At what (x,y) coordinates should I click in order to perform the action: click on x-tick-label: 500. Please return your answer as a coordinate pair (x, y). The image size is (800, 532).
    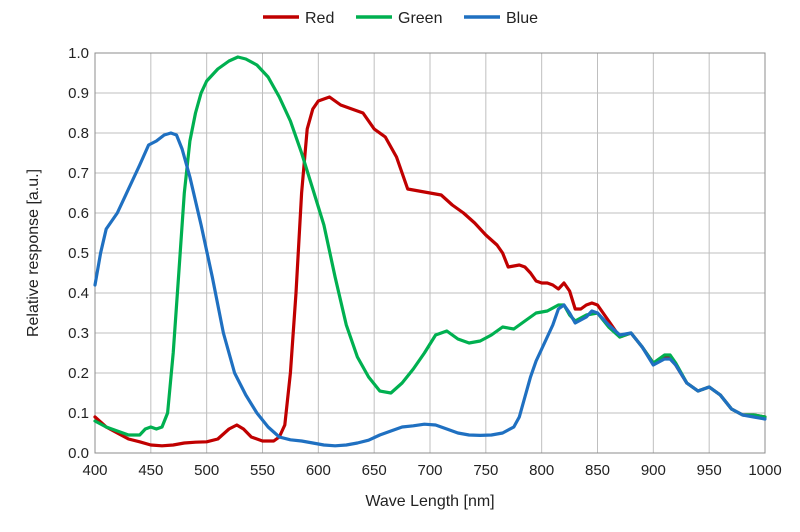
    Looking at the image, I should click on (206, 470).